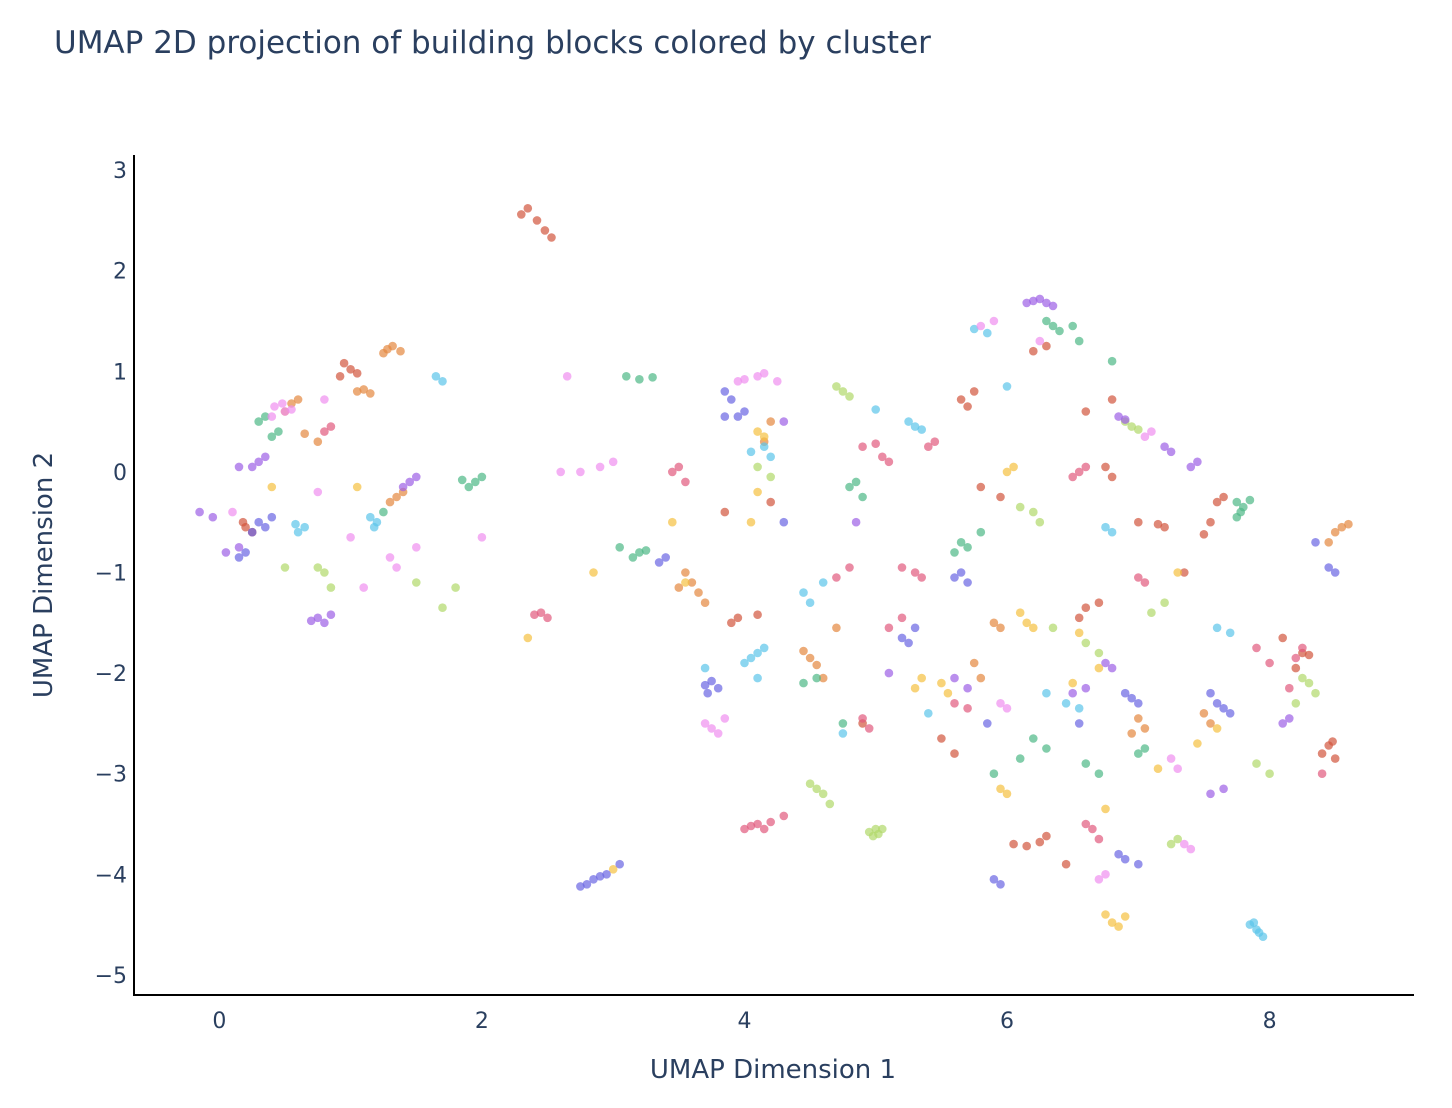  I want to click on y-axis-title: UMAP Dimension 2, so click(44, 575).